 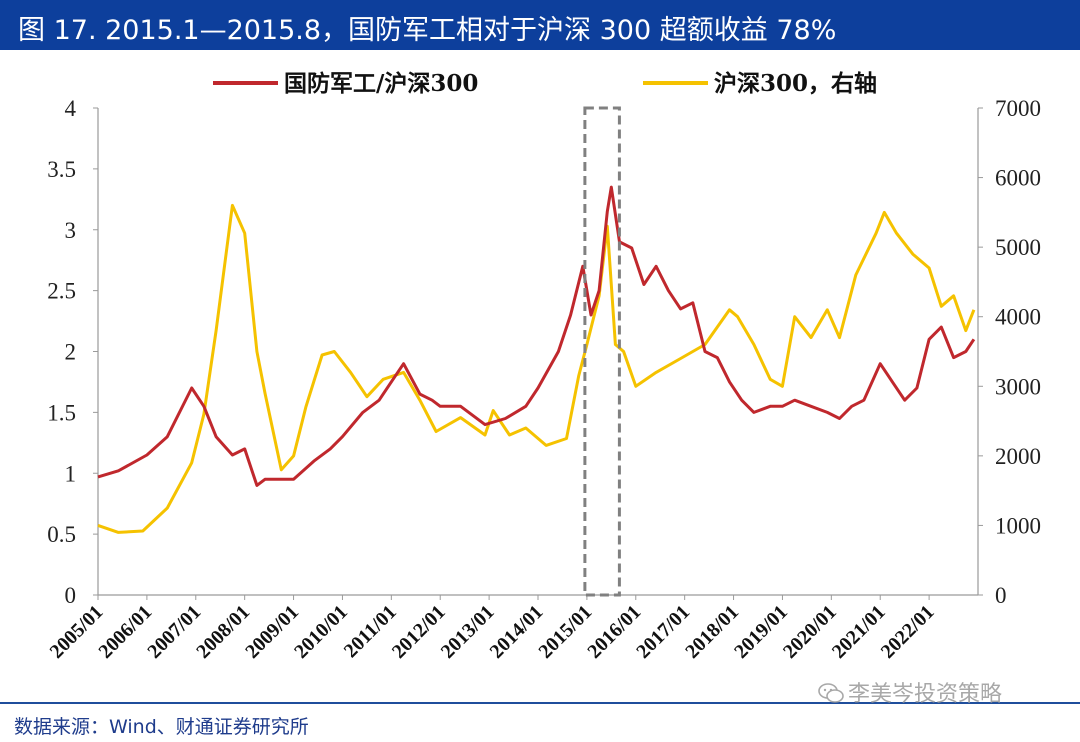 I want to click on x-tick-label: 2022/01, so click(x=908, y=632).